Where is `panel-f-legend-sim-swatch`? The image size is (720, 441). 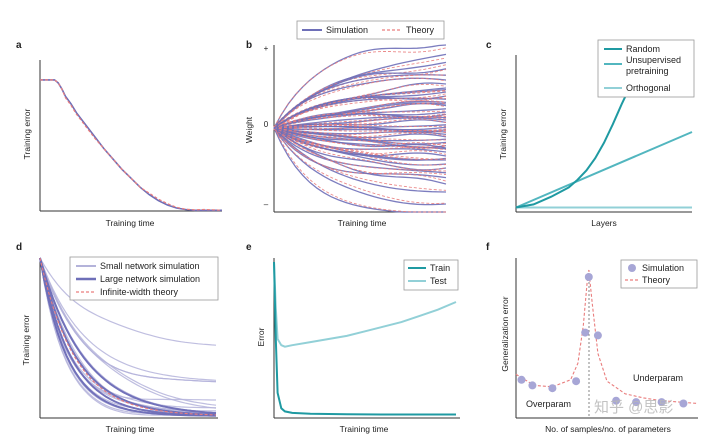
panel-f-legend-sim-swatch is located at coordinates (632, 268).